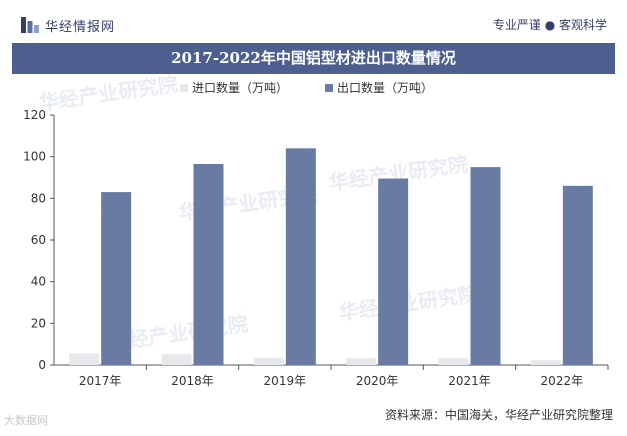 The width and height of the screenshot is (627, 436). I want to click on legend-export-label: 出口数量（万吨）, so click(385, 87).